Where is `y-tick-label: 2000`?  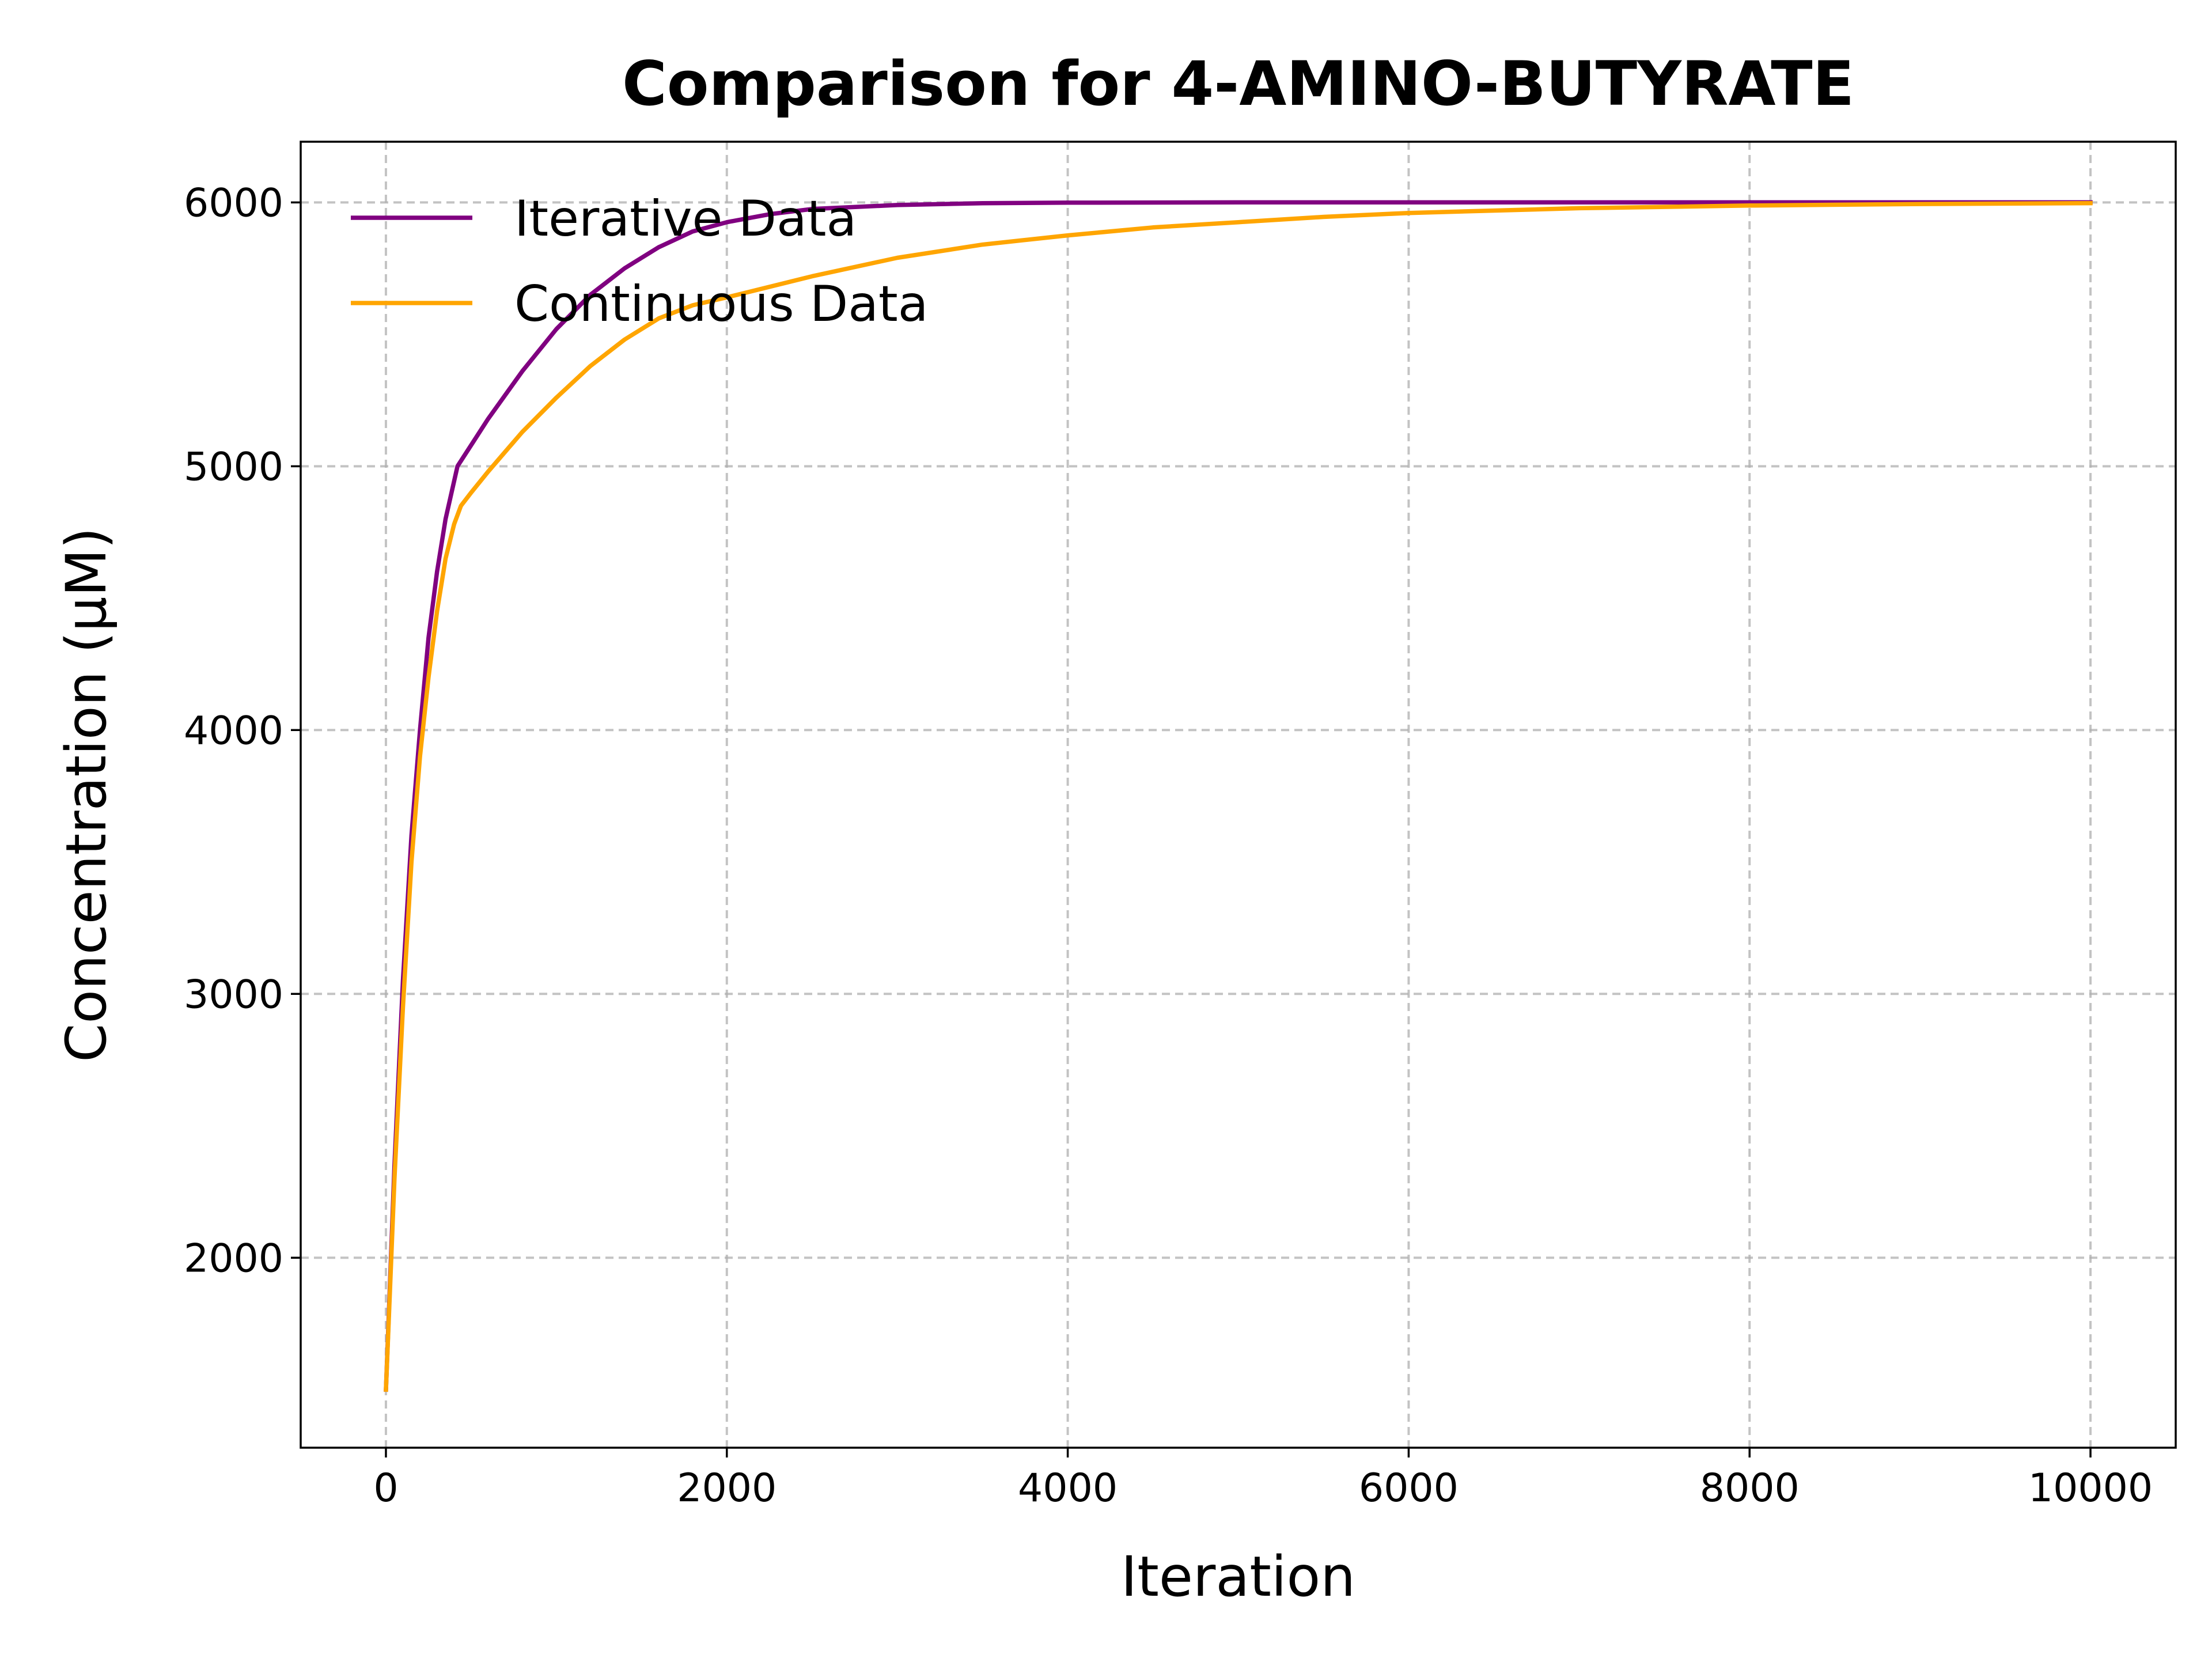 y-tick-label: 2000 is located at coordinates (233, 1259).